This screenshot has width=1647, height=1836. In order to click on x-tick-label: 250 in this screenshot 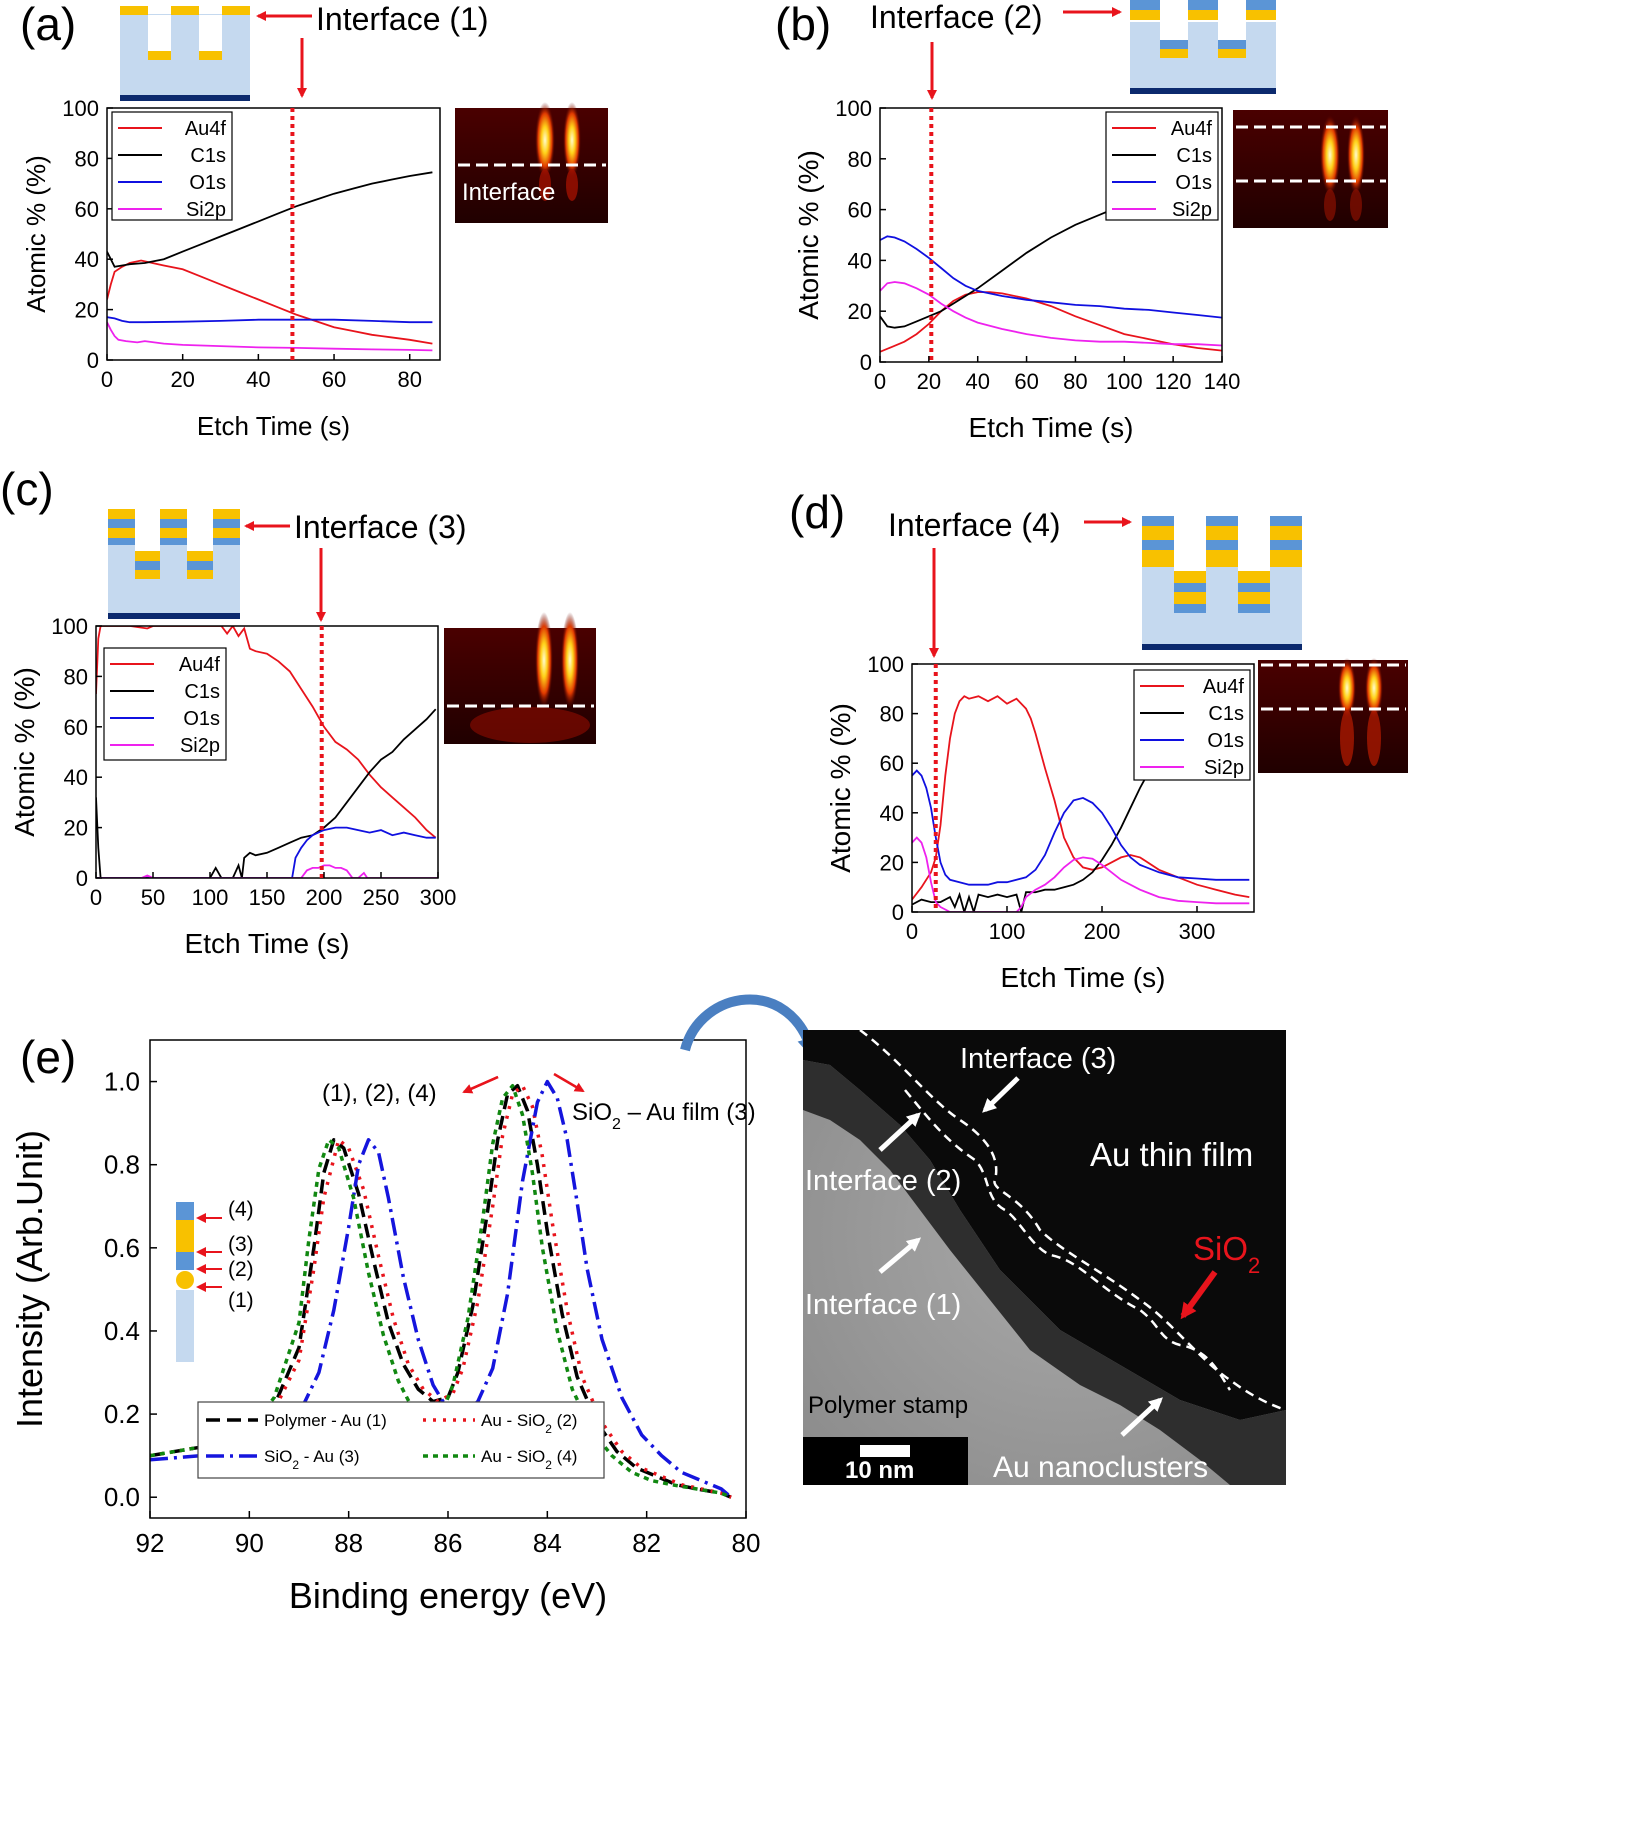, I will do `click(381, 897)`.